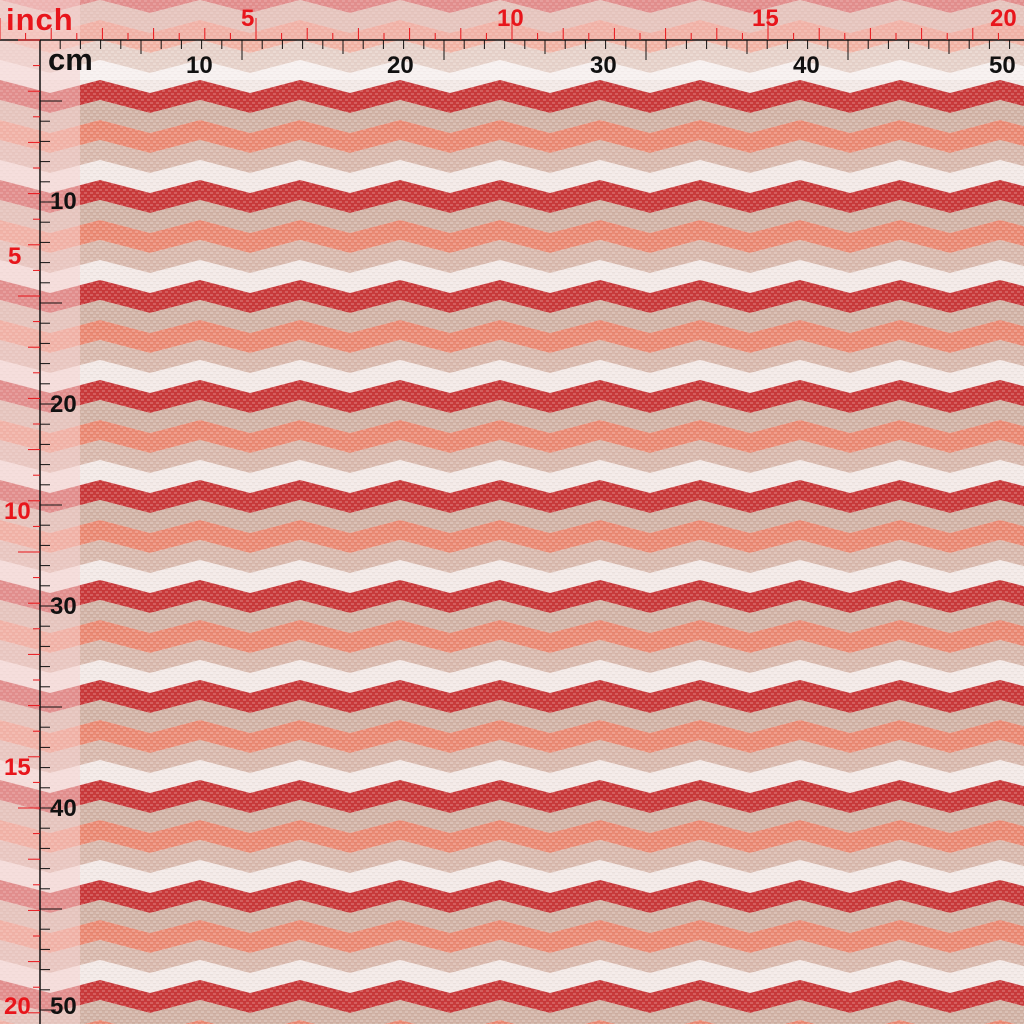 The width and height of the screenshot is (1024, 1024). Describe the element at coordinates (63, 1006) in the screenshot. I see `left-cm-label: 50` at that location.